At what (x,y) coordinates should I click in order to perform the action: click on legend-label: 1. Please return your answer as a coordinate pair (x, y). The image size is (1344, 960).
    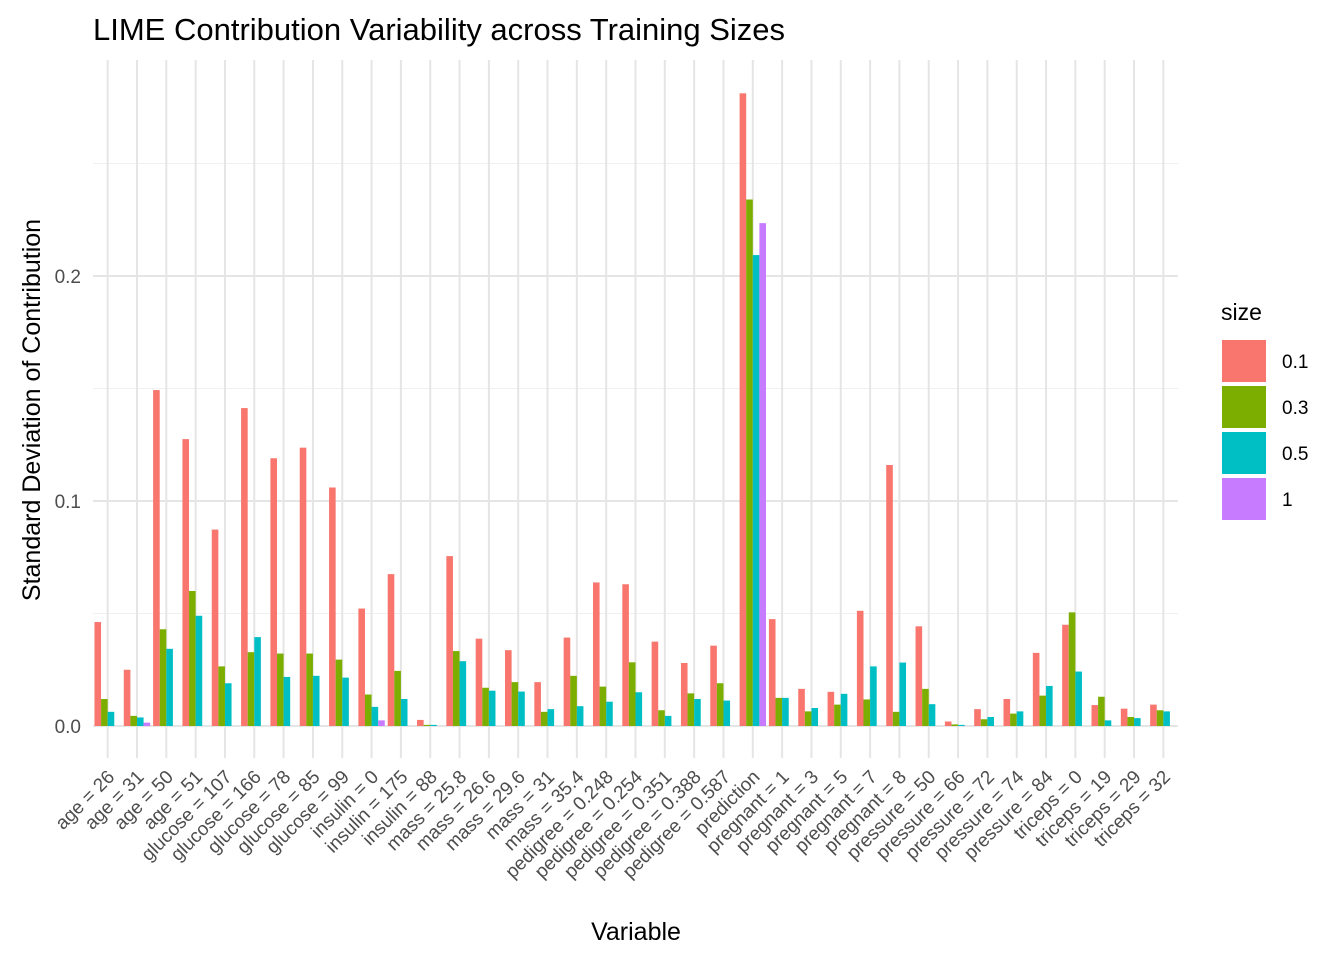
    Looking at the image, I should click on (1287, 500).